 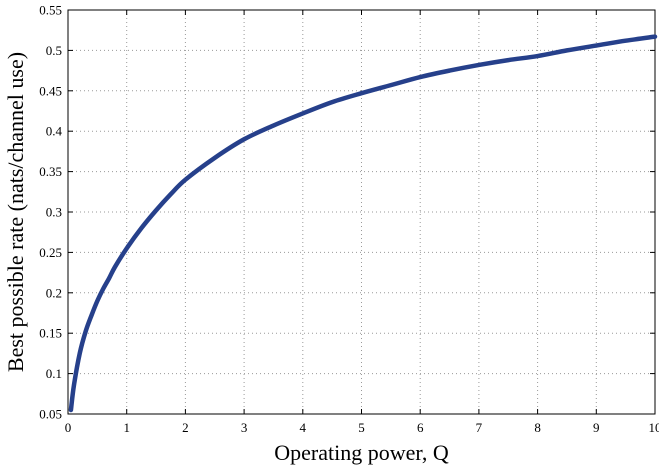 What do you see at coordinates (54, 131) in the screenshot?
I see `y-tick-label: 0.4` at bounding box center [54, 131].